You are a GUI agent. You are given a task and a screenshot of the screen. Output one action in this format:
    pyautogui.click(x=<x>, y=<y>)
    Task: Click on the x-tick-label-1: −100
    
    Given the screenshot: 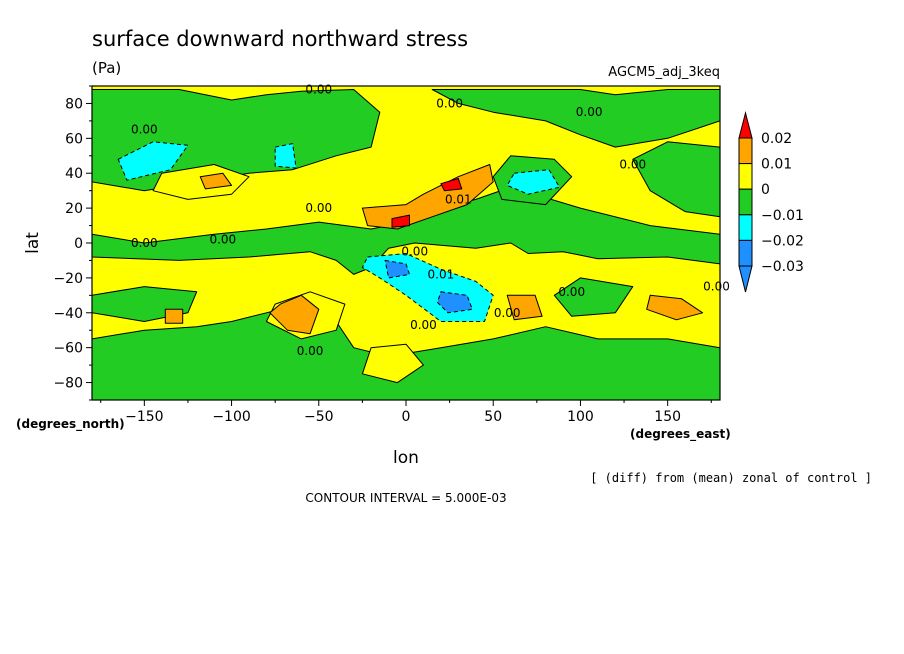 What is the action you would take?
    pyautogui.click(x=231, y=417)
    